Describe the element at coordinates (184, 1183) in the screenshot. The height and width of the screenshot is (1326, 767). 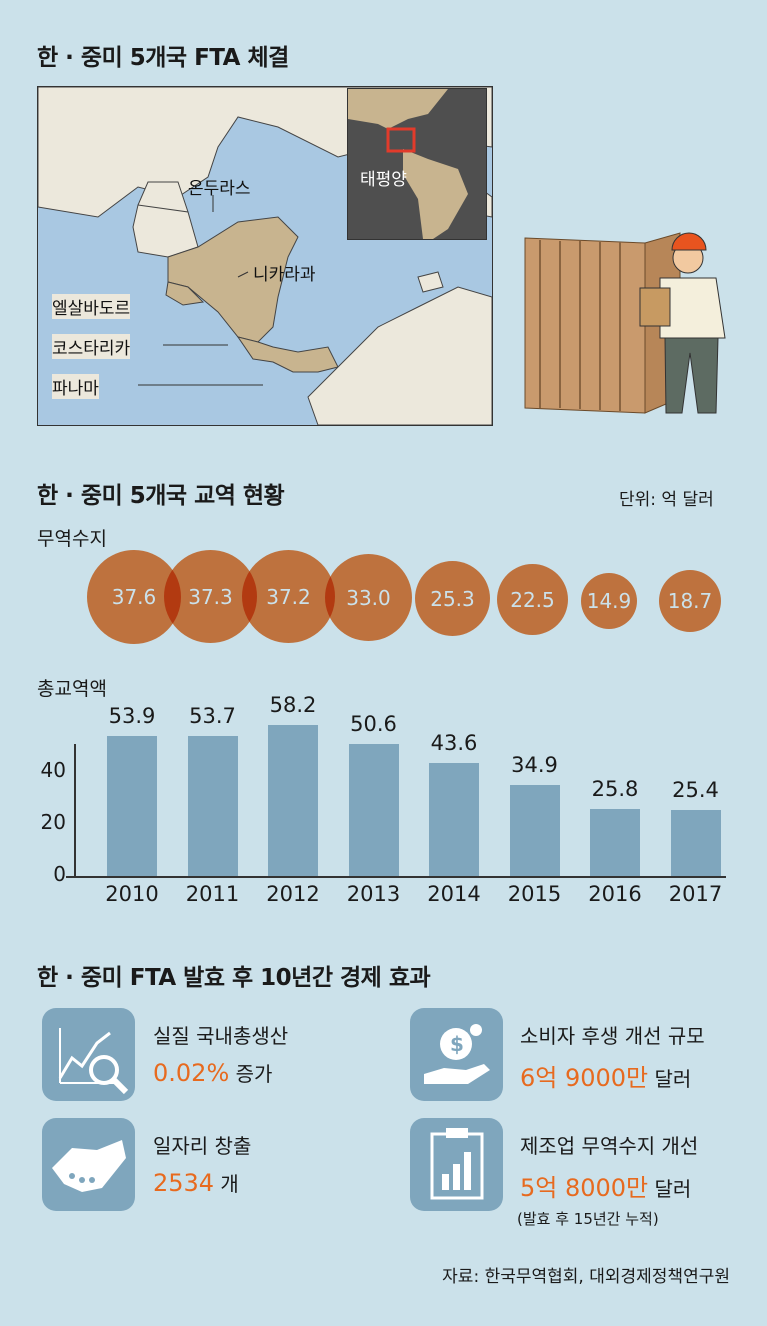
I see `effect-jobs-number: 2534` at that location.